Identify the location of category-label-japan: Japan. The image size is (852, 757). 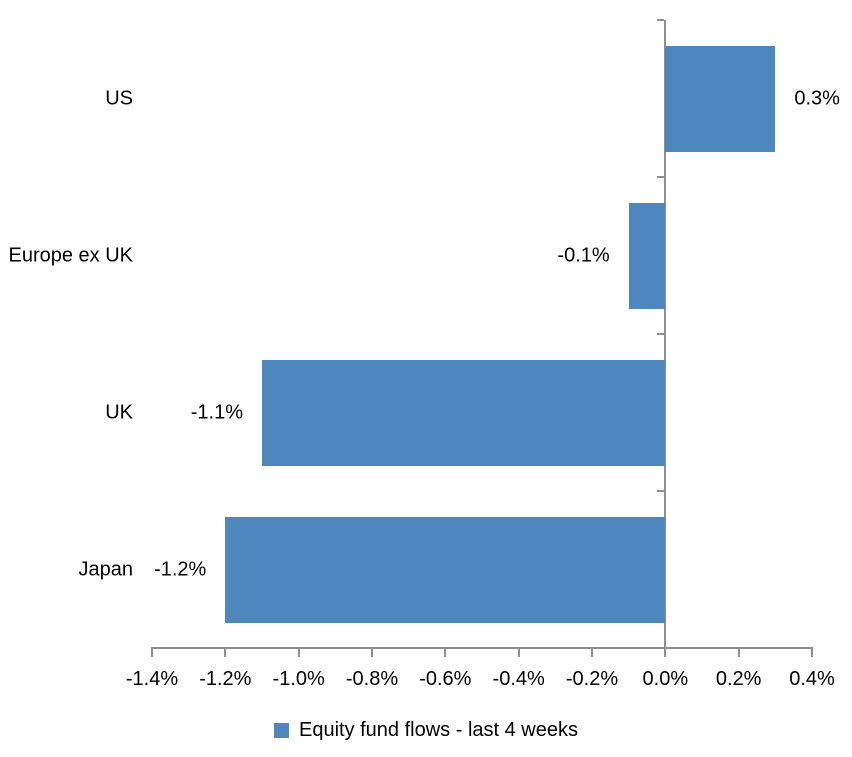
(106, 569).